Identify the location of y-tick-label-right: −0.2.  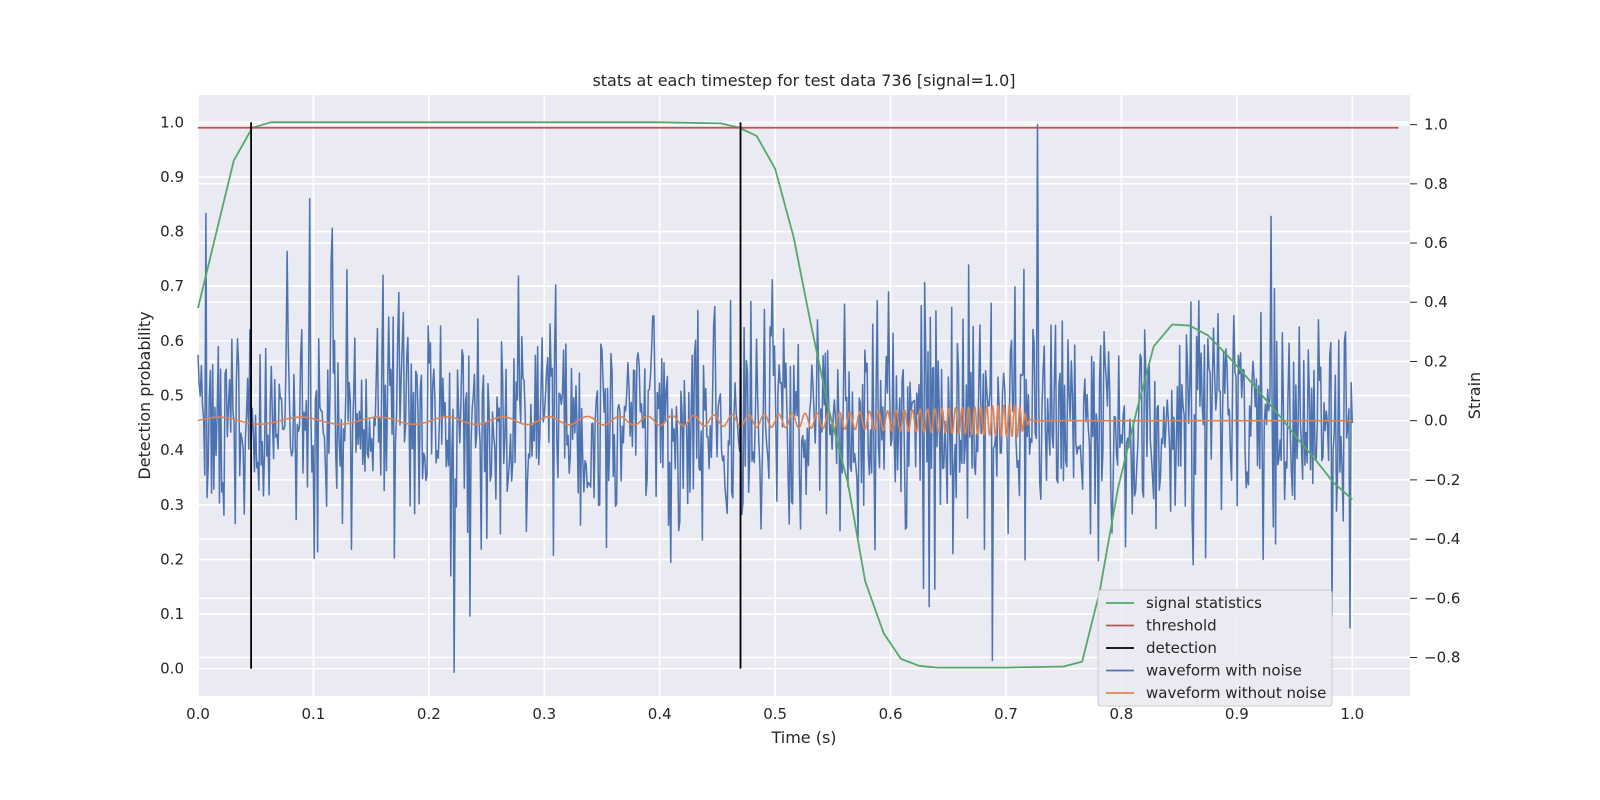
(1442, 480).